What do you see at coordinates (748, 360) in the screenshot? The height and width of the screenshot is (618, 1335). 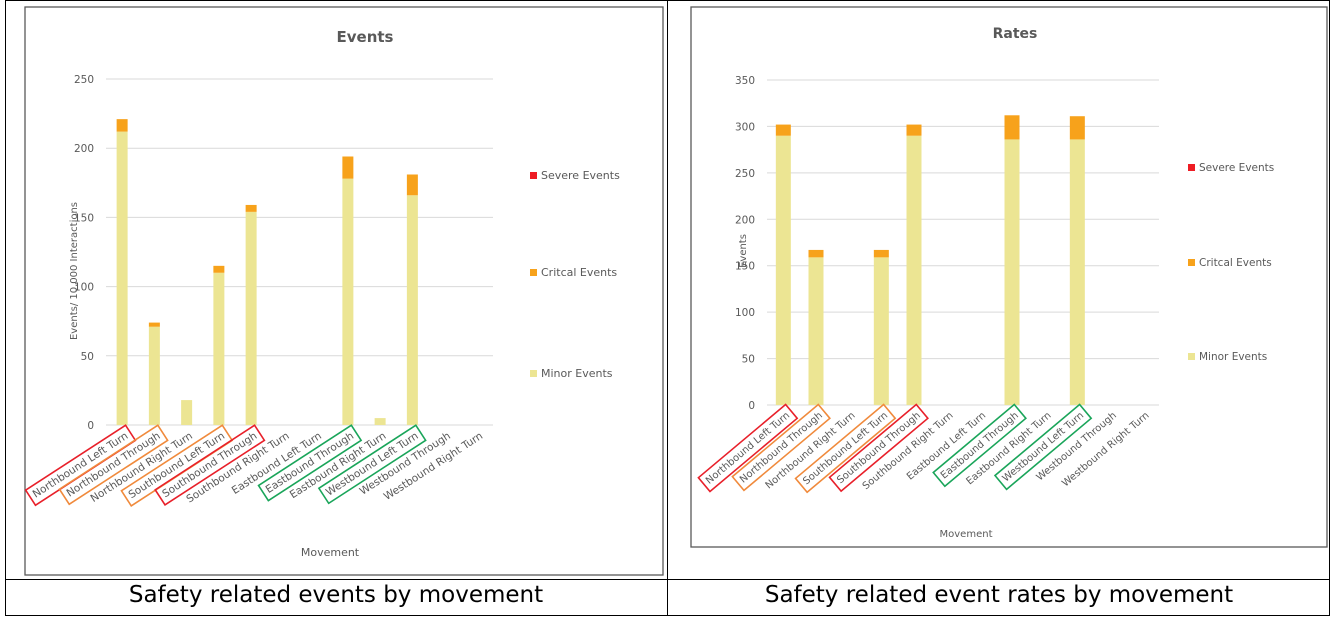 I see `rates-ytick-label: 50` at bounding box center [748, 360].